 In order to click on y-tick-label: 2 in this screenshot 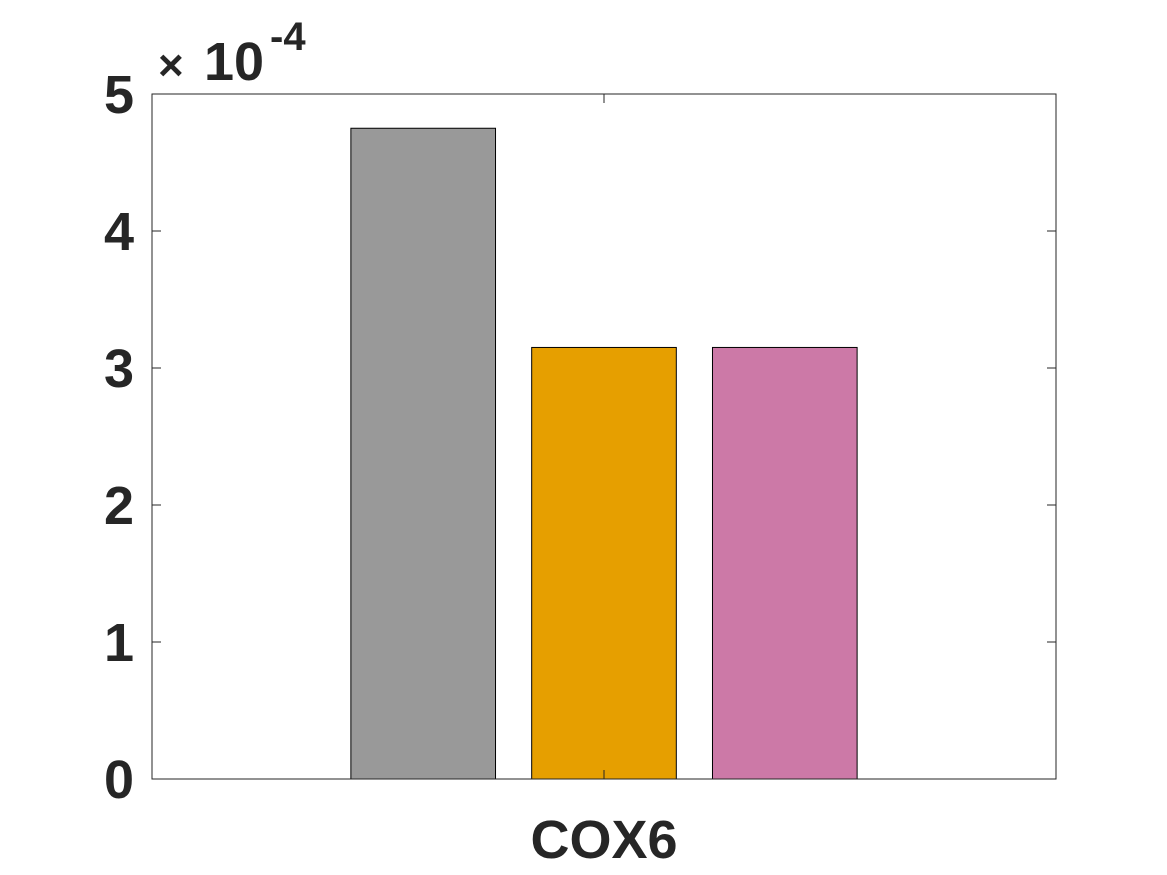, I will do `click(119, 506)`.